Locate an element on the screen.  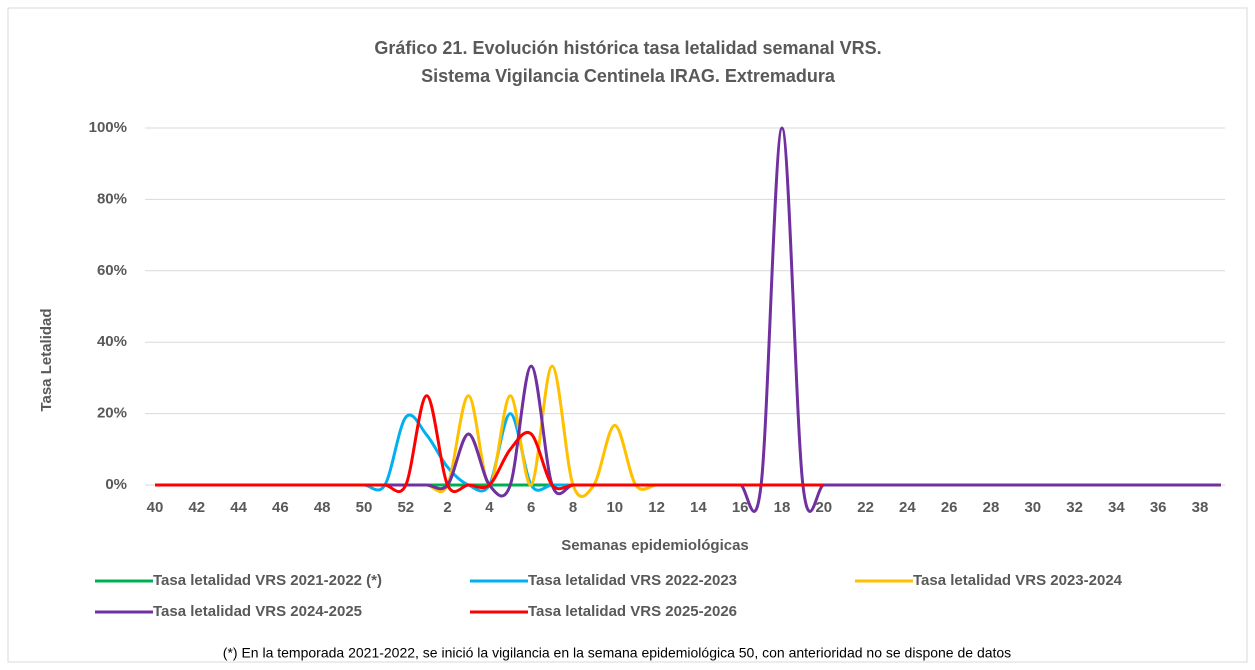
y-tick-label: 60% is located at coordinates (112, 270).